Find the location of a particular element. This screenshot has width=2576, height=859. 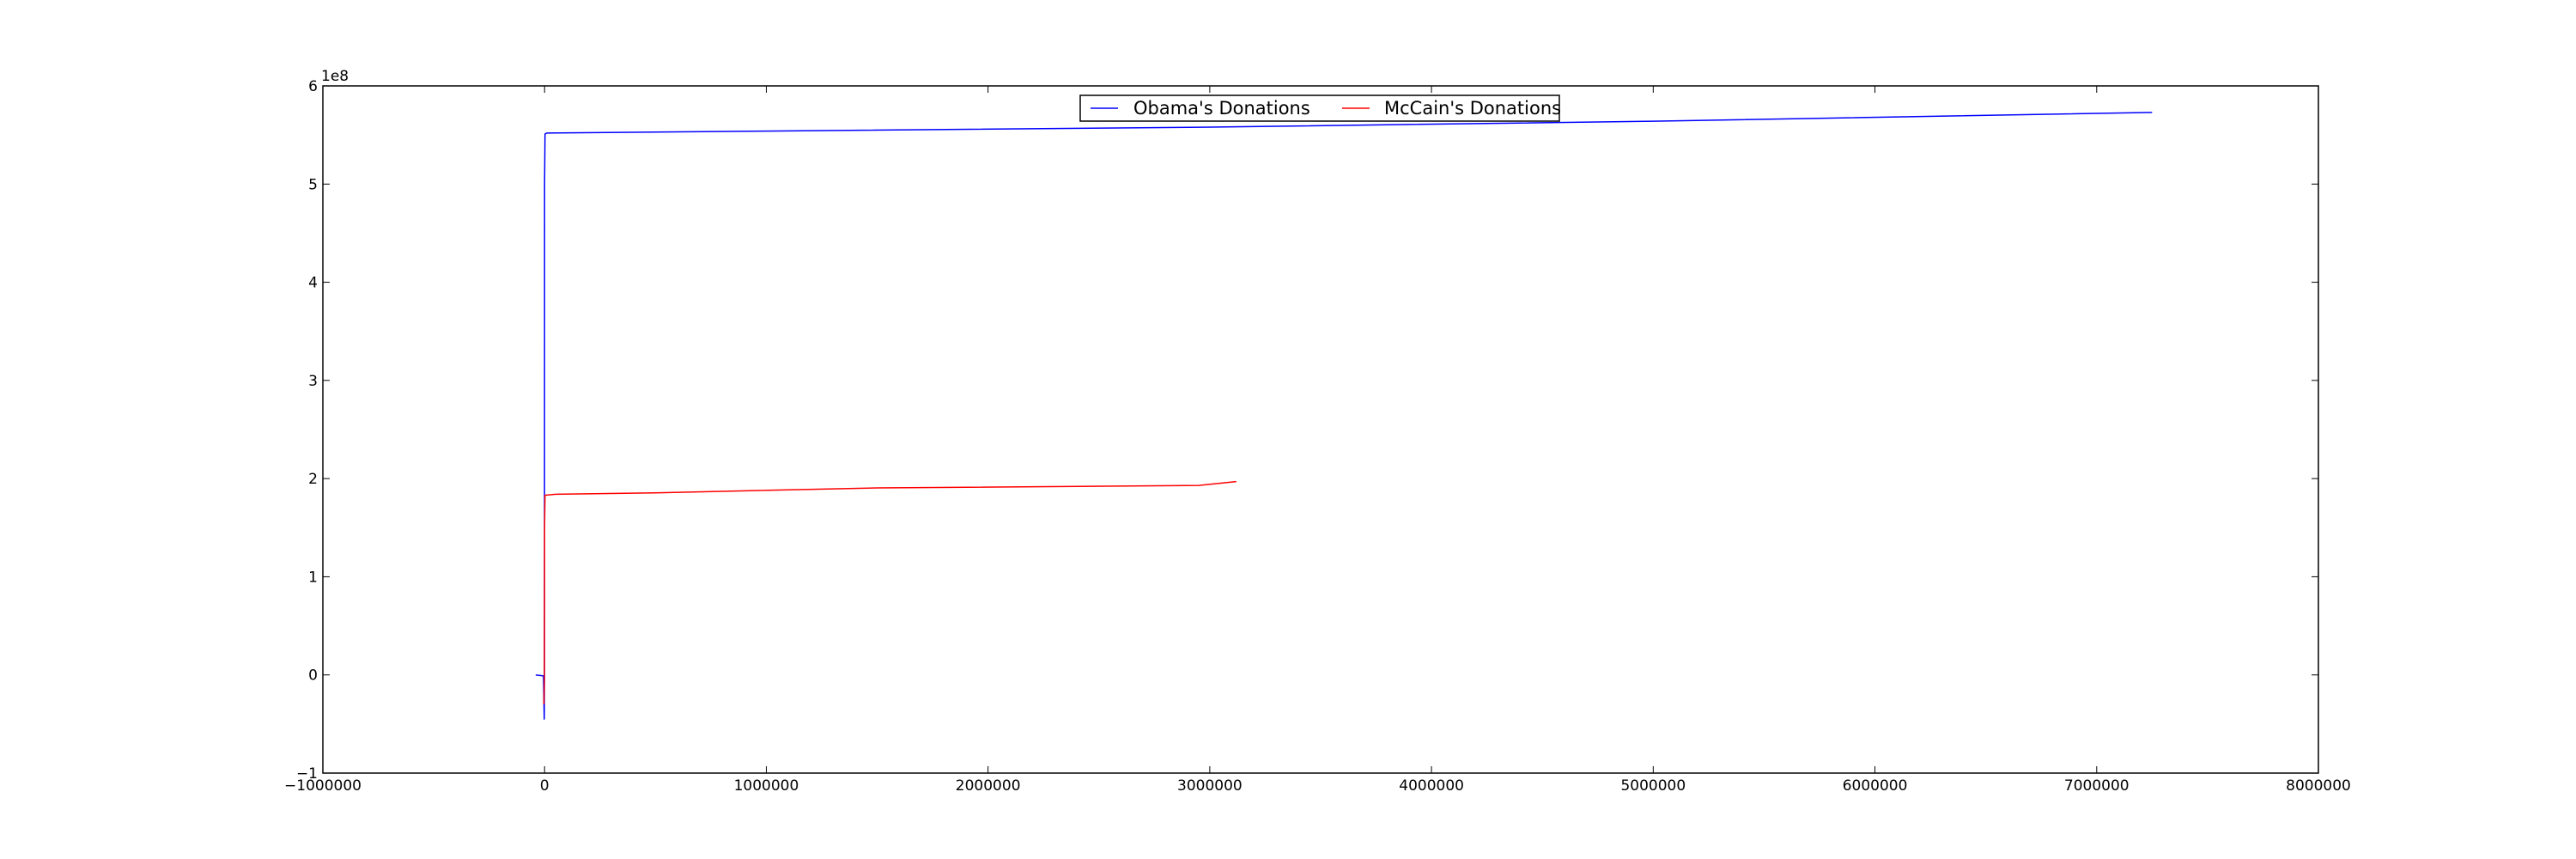

x-tick-label: 8000000 is located at coordinates (2318, 786).